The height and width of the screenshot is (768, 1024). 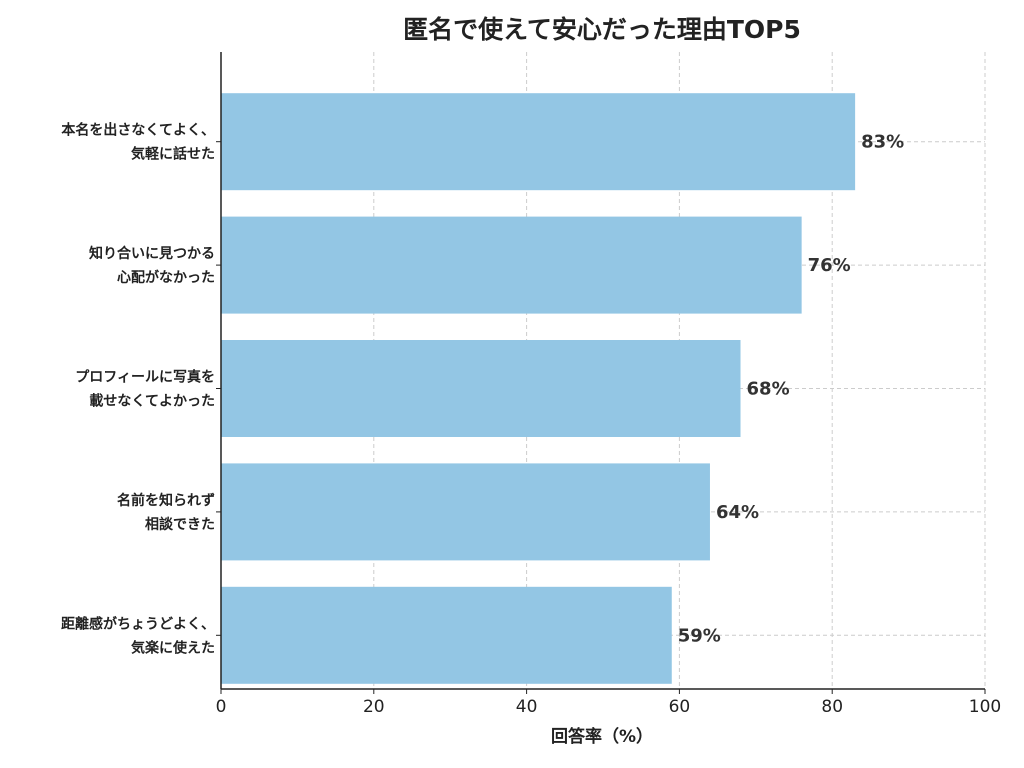 I want to click on category-label: 距離感がちょうどよく、, so click(x=138, y=623).